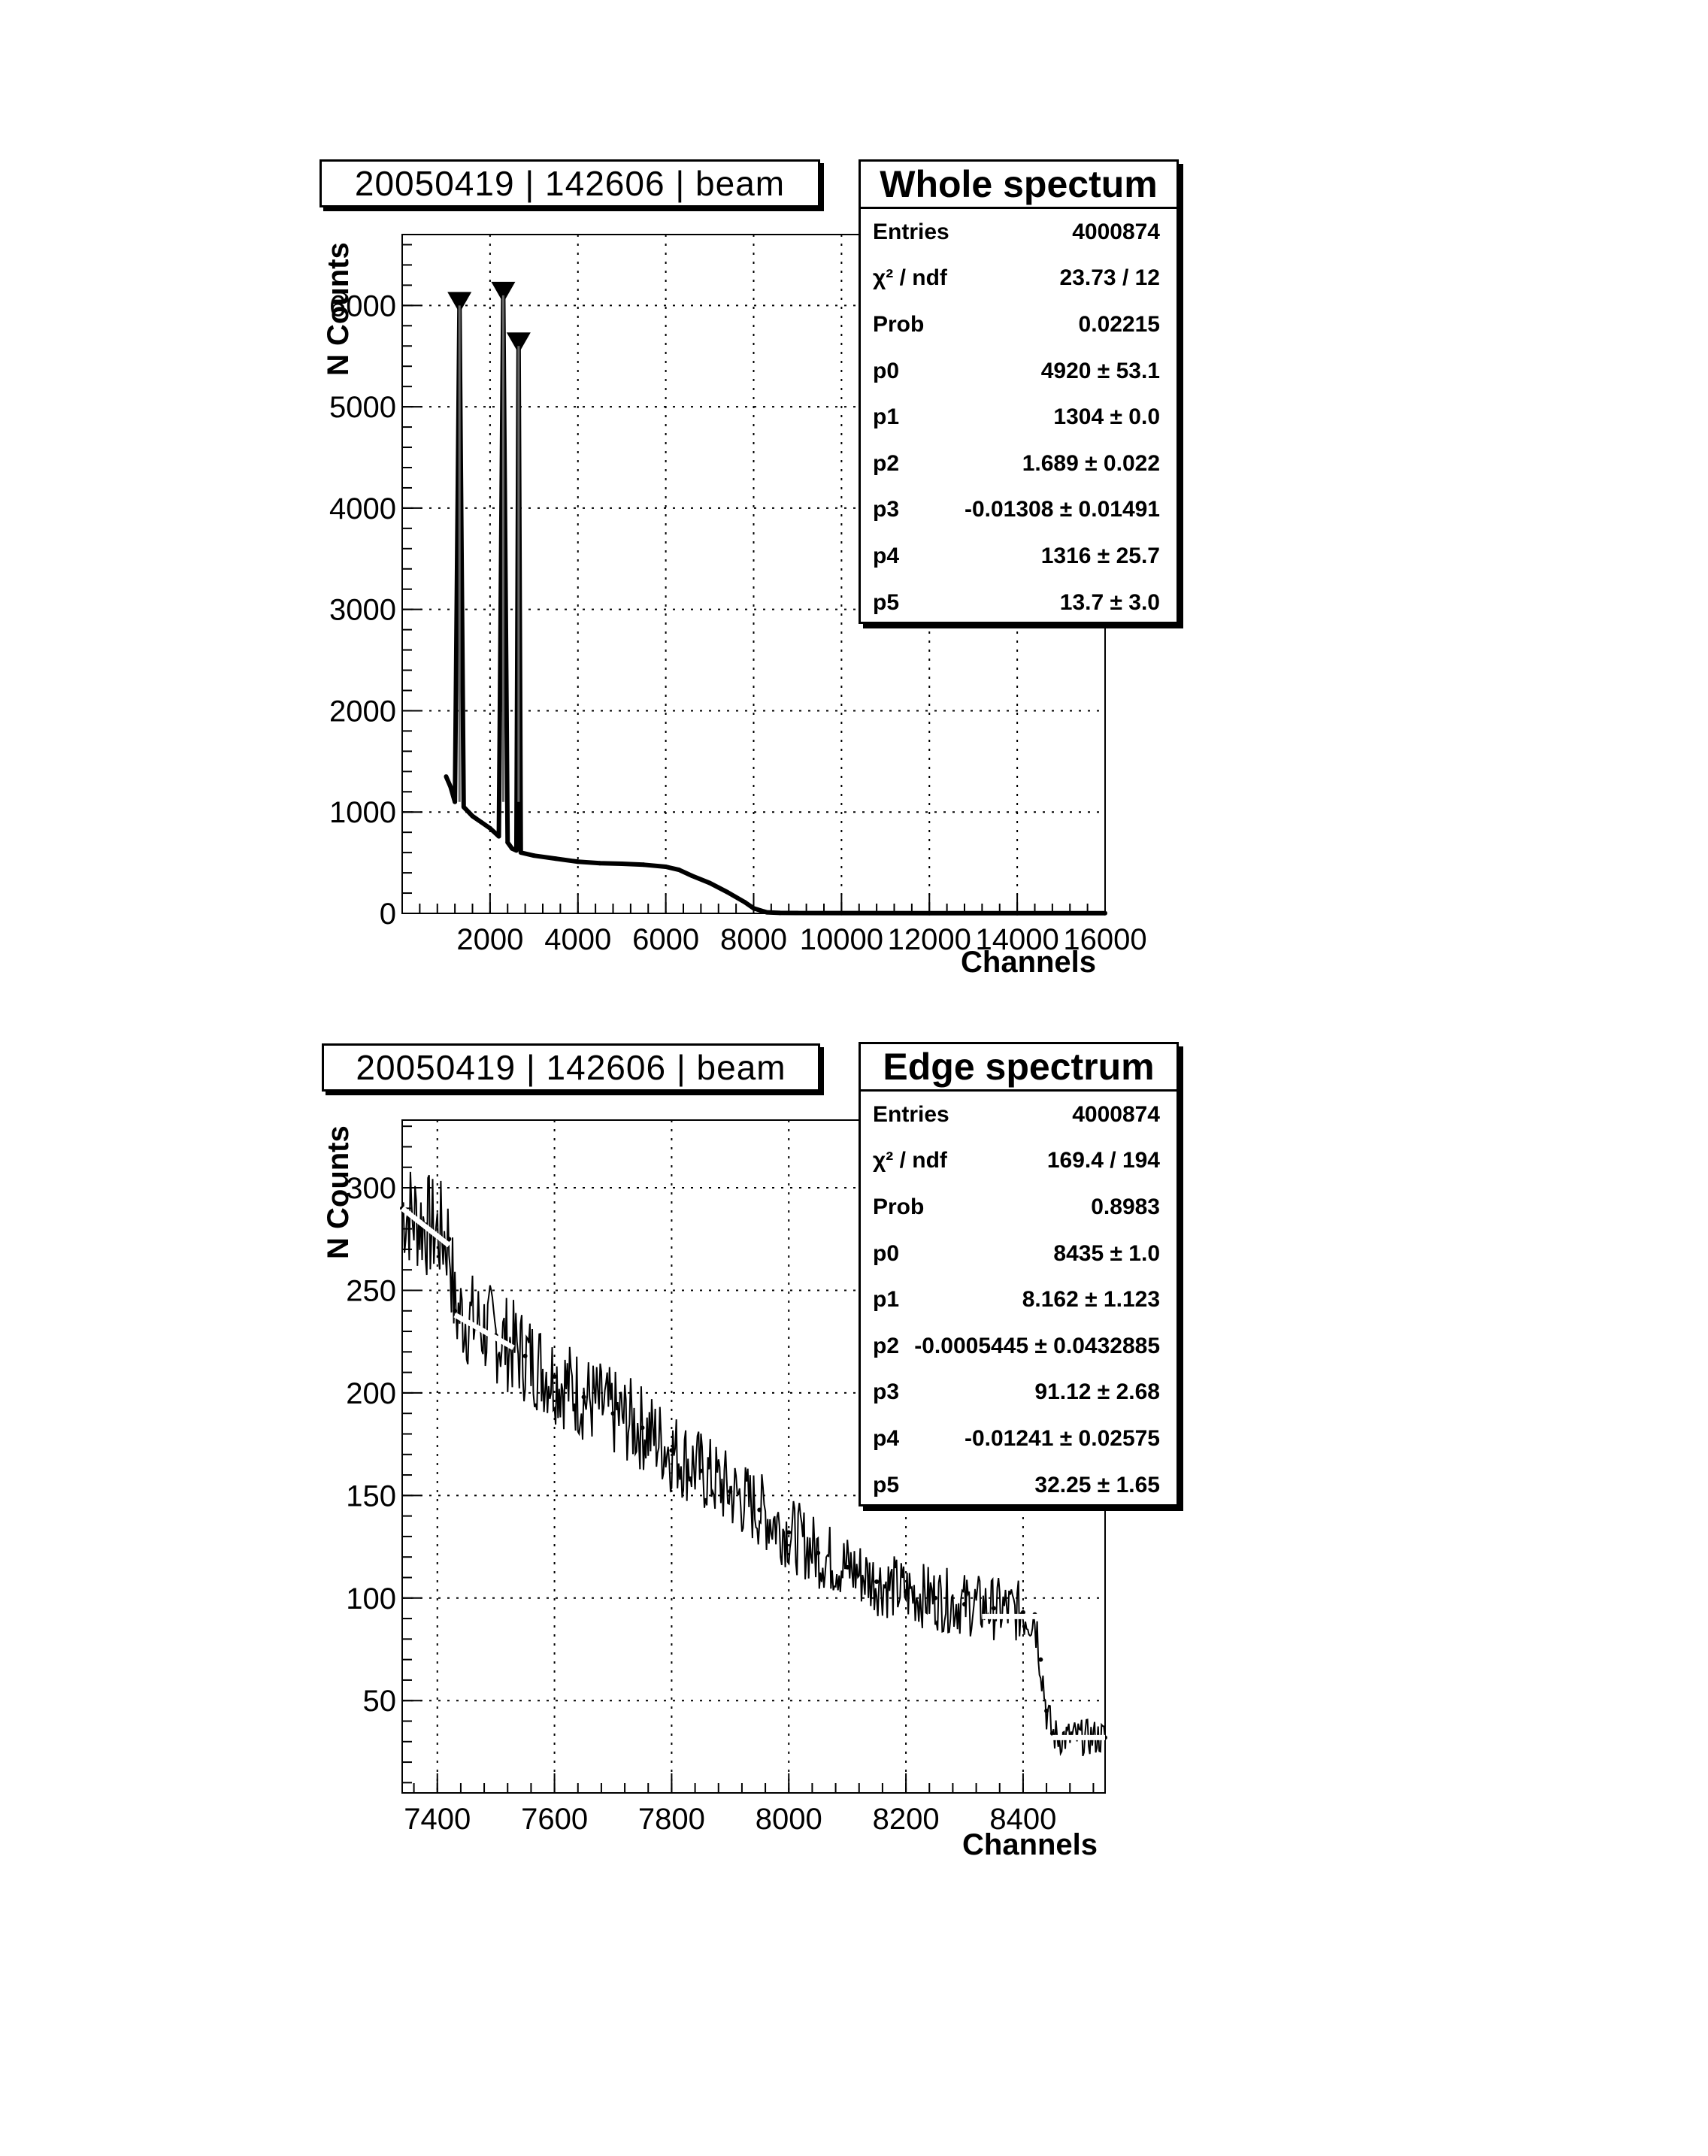  What do you see at coordinates (1062, 1438) in the screenshot?
I see `stats-value: -0.01241 ± 0.02575` at bounding box center [1062, 1438].